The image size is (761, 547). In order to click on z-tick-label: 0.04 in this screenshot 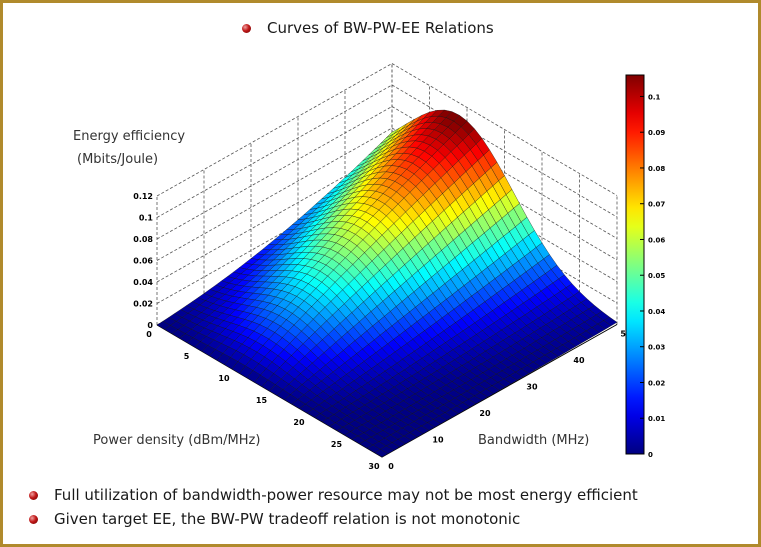, I will do `click(143, 282)`.